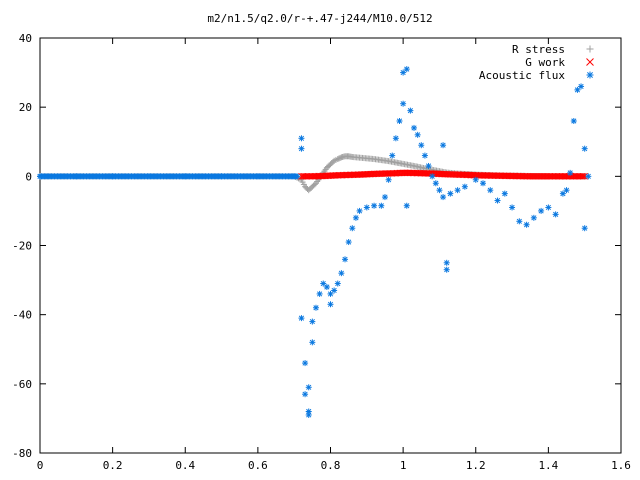 The height and width of the screenshot is (480, 640). What do you see at coordinates (22, 384) in the screenshot?
I see `y-tick-label: -60` at bounding box center [22, 384].